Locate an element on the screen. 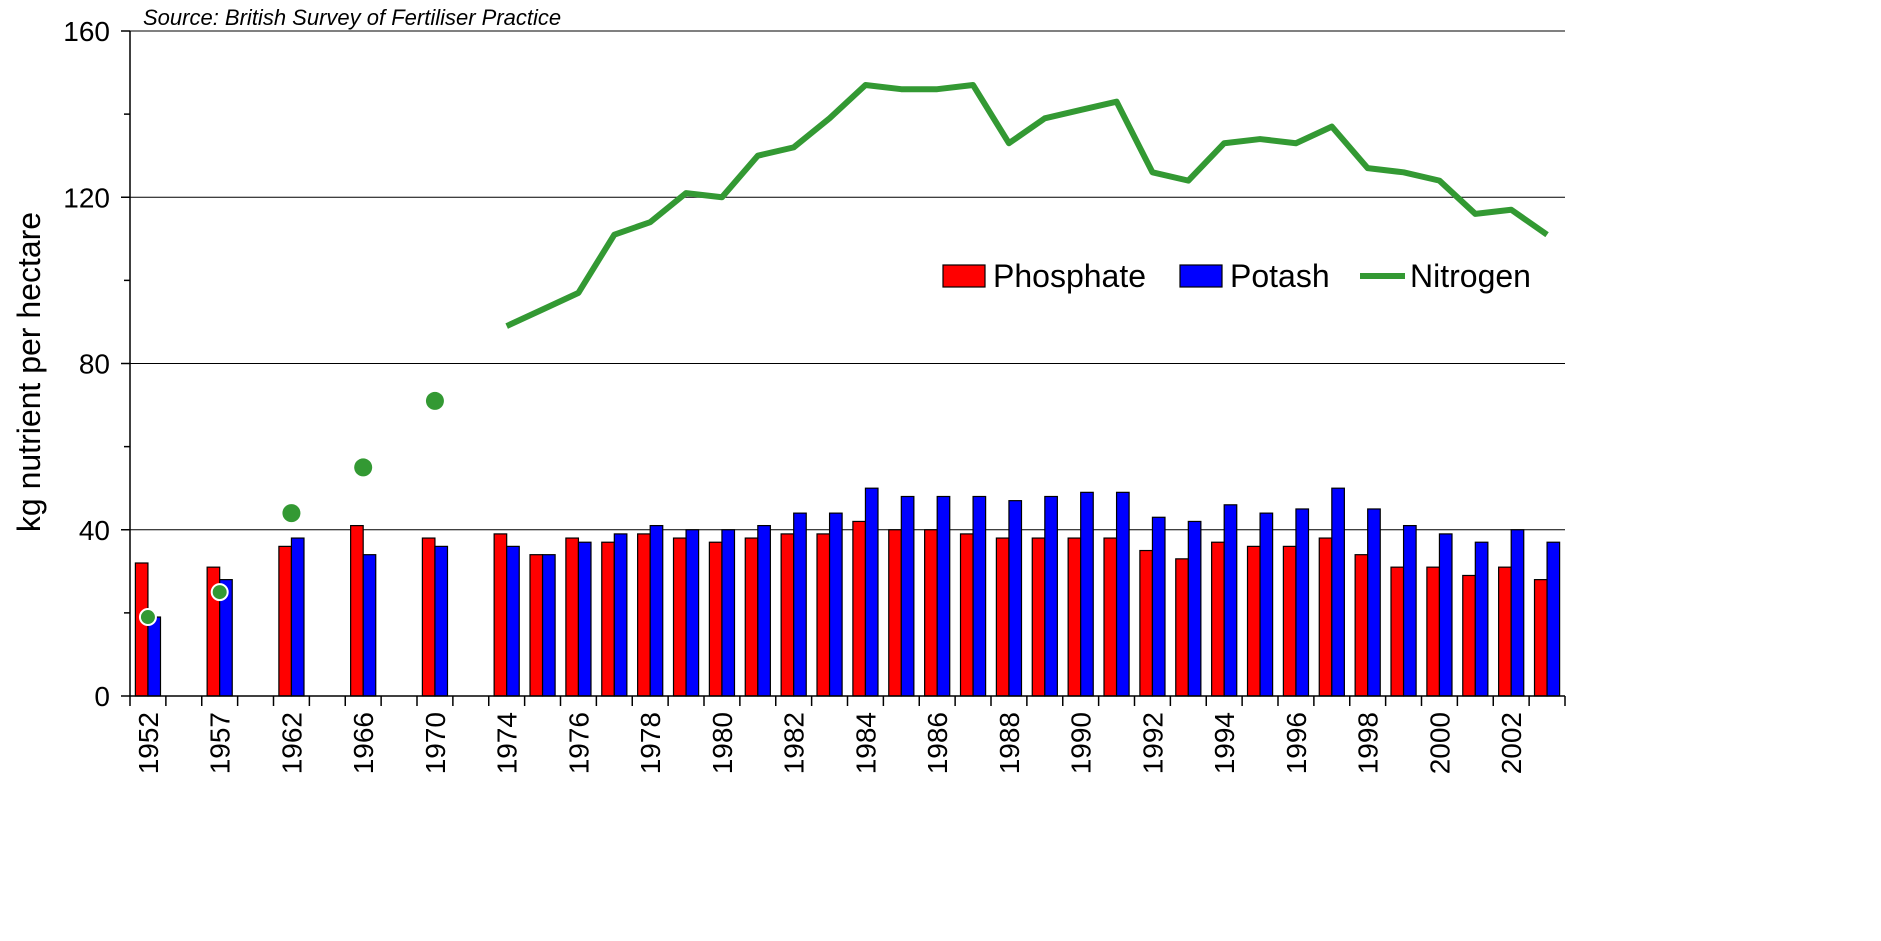  x-tick-label: 1996 is located at coordinates (1296, 743).